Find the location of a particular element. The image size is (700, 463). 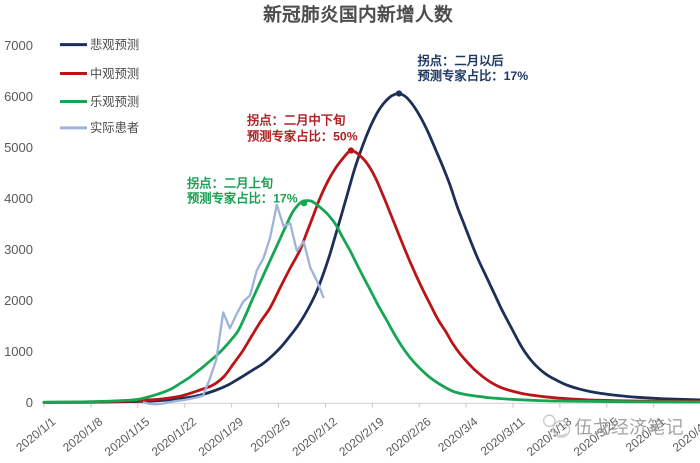

svg-text: 伍戈经济笔记 is located at coordinates (629, 428).